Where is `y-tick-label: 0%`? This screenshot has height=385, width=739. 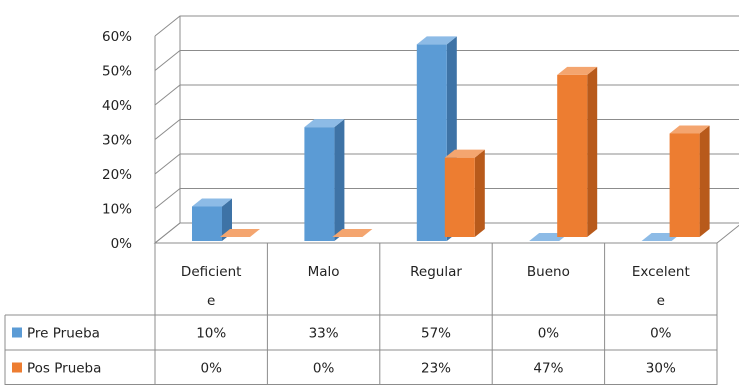
y-tick-label: 0% is located at coordinates (122, 244).